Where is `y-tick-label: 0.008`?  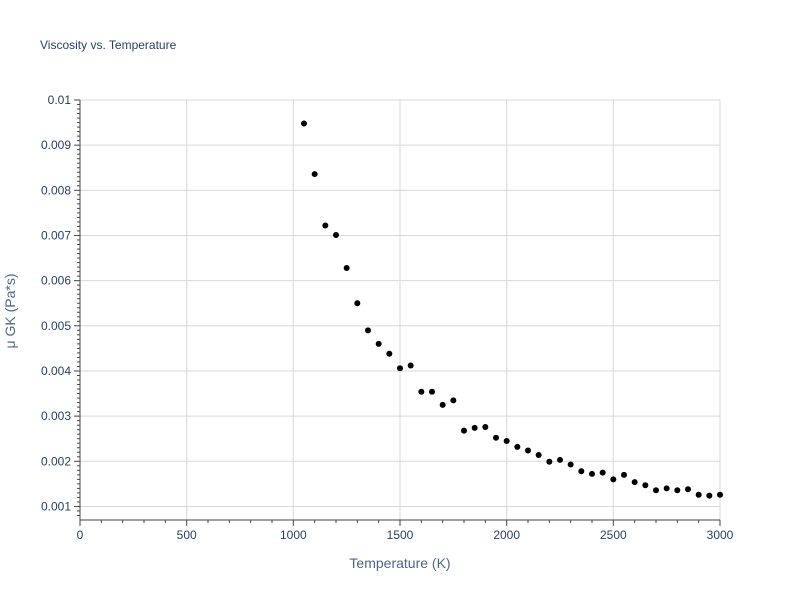 y-tick-label: 0.008 is located at coordinates (56, 190).